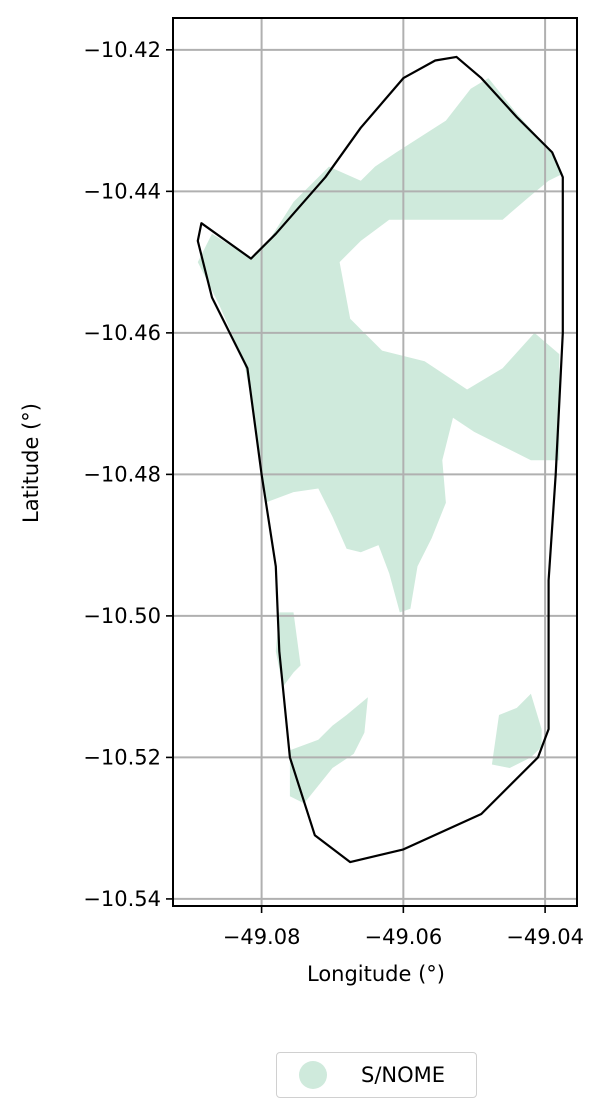  Describe the element at coordinates (122, 757) in the screenshot. I see `y-tick-label: −10.52` at that location.